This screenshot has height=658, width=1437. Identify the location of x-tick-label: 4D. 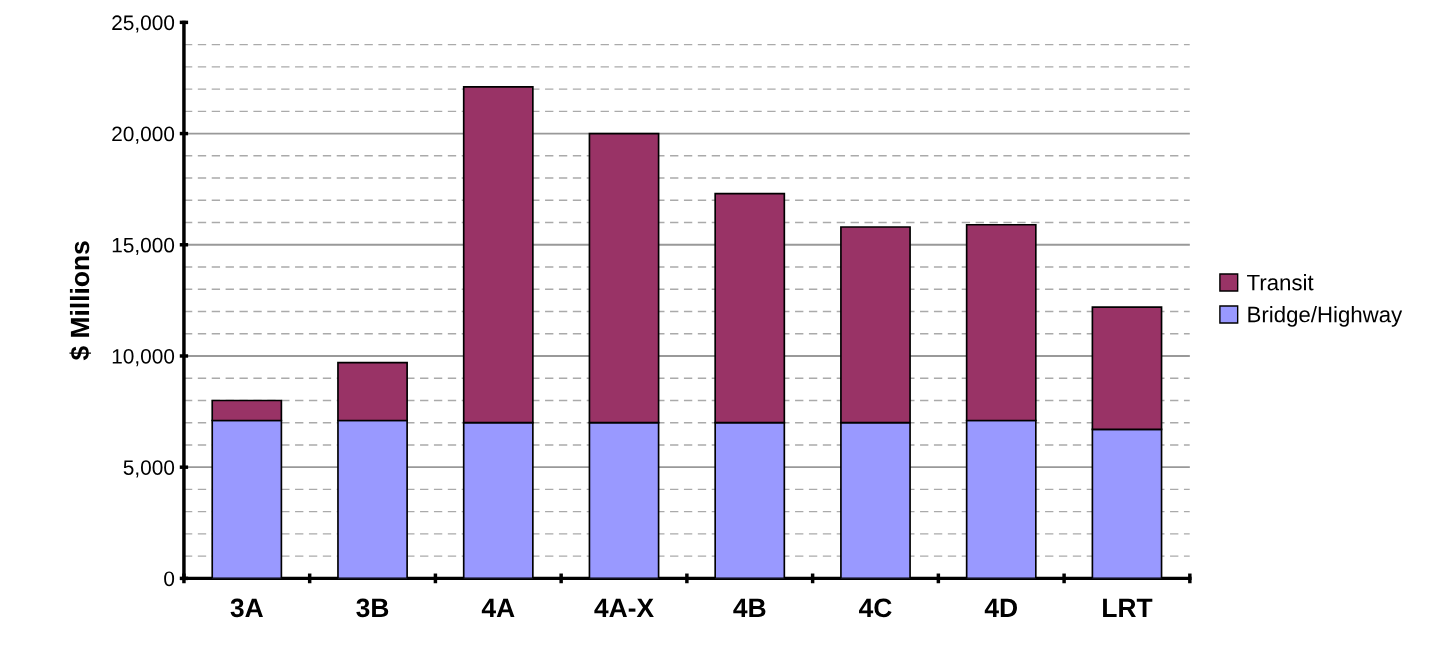
(1000, 607).